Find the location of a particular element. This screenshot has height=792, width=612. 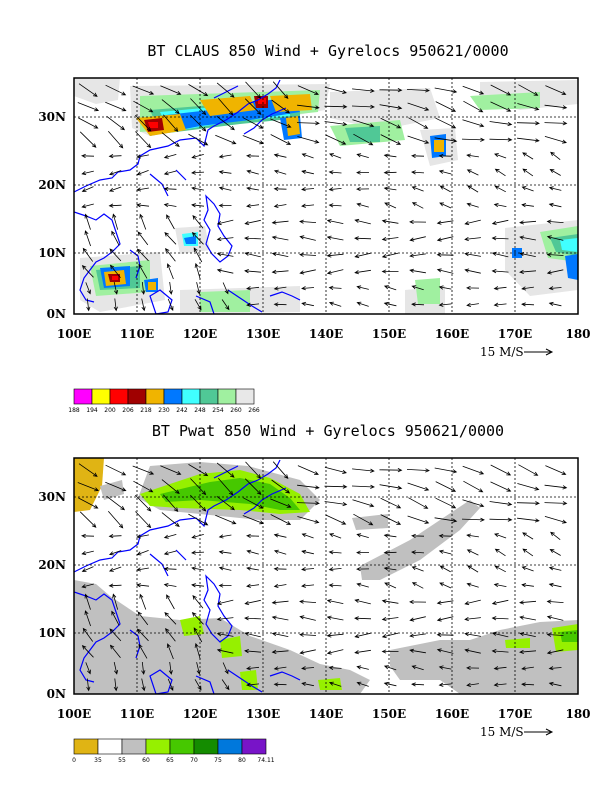

colorbar-label: 35 is located at coordinates (98, 760).